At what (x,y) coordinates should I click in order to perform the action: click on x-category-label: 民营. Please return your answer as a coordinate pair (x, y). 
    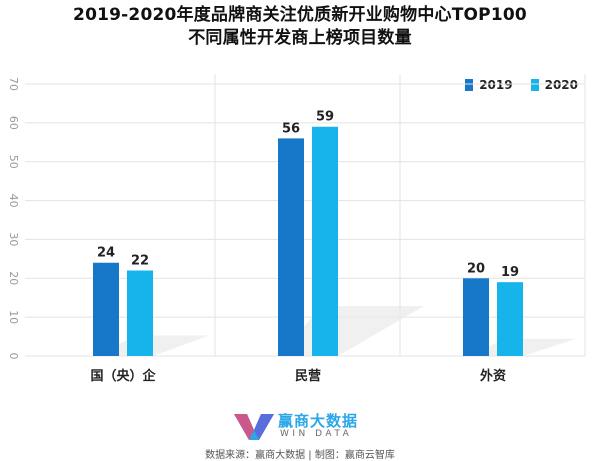
    Looking at the image, I should click on (308, 376).